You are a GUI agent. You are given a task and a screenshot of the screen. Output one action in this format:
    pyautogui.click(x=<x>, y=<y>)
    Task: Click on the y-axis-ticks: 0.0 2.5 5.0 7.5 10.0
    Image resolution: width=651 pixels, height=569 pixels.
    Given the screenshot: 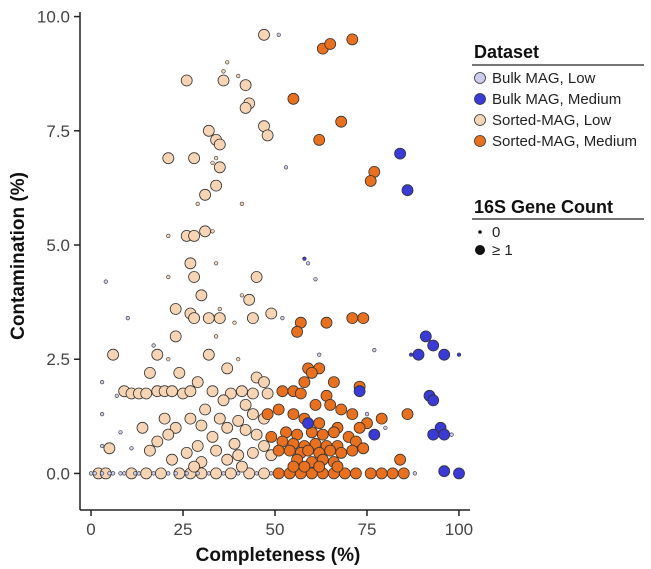 What is the action you would take?
    pyautogui.click(x=58, y=245)
    